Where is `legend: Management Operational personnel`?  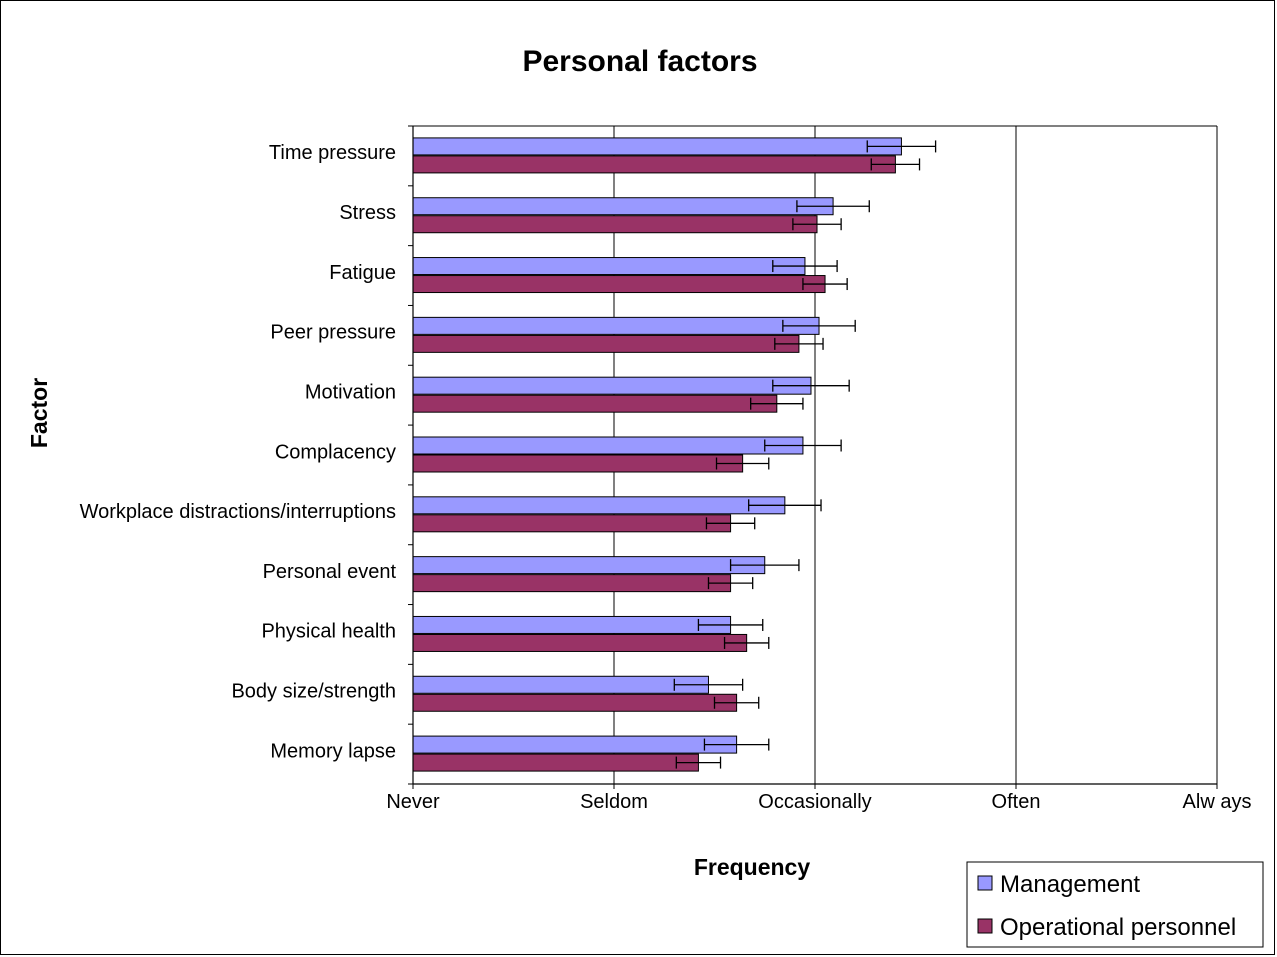
legend: Management Operational personnel is located at coordinates (1115, 904).